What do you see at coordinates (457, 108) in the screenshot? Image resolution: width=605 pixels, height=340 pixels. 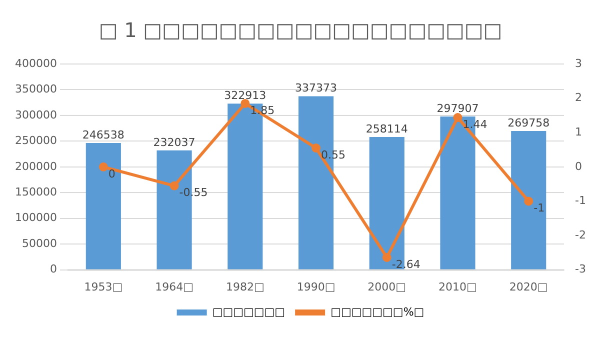 I see `data-label: 297907` at bounding box center [457, 108].